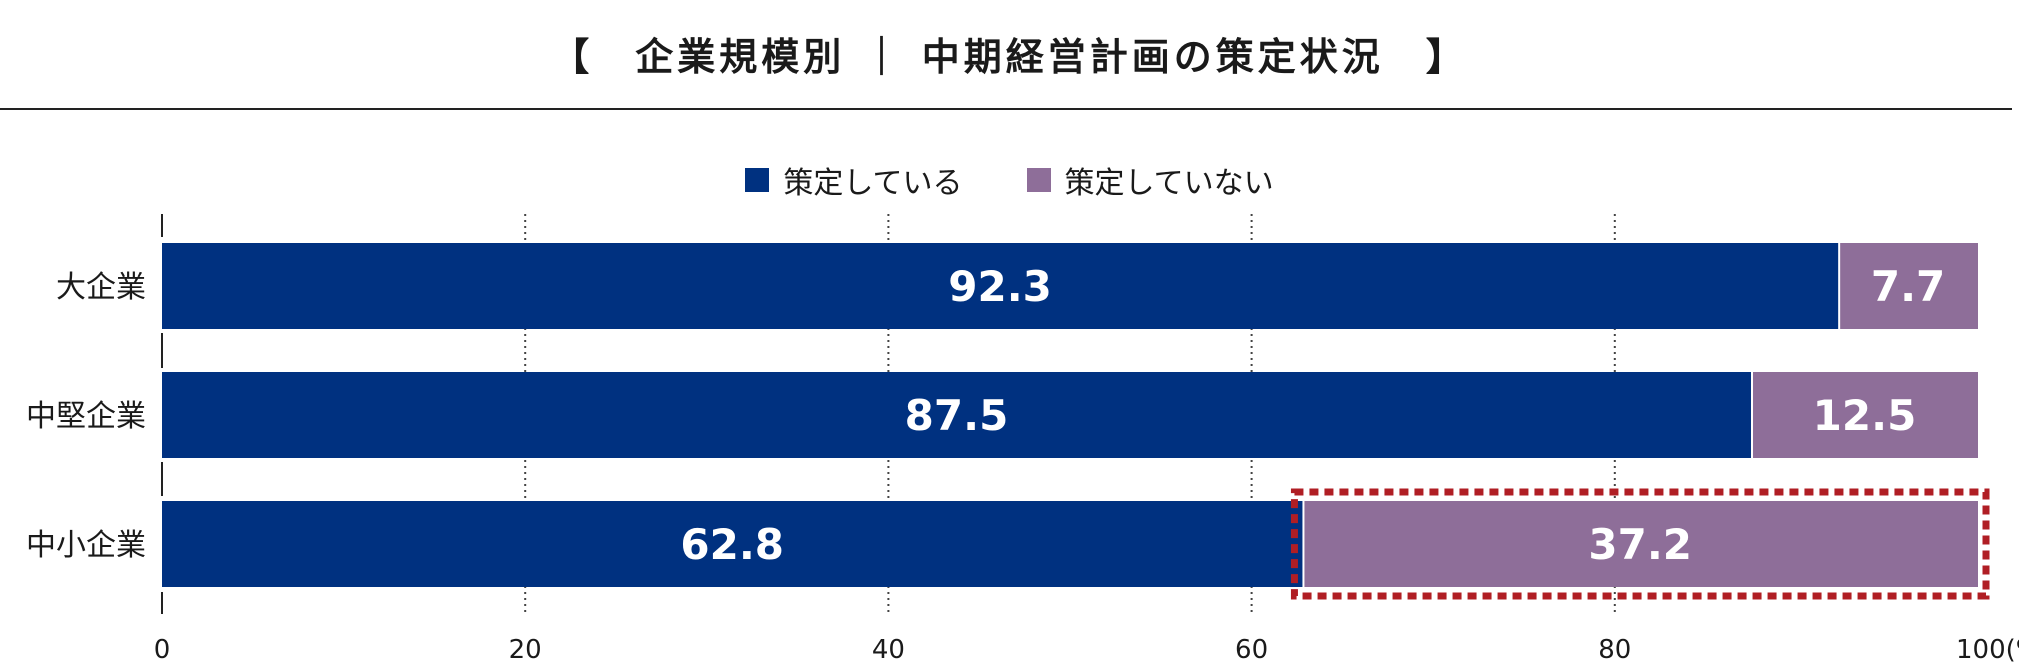  I want to click on x-tick-label: 100(%), so click(1987, 649).